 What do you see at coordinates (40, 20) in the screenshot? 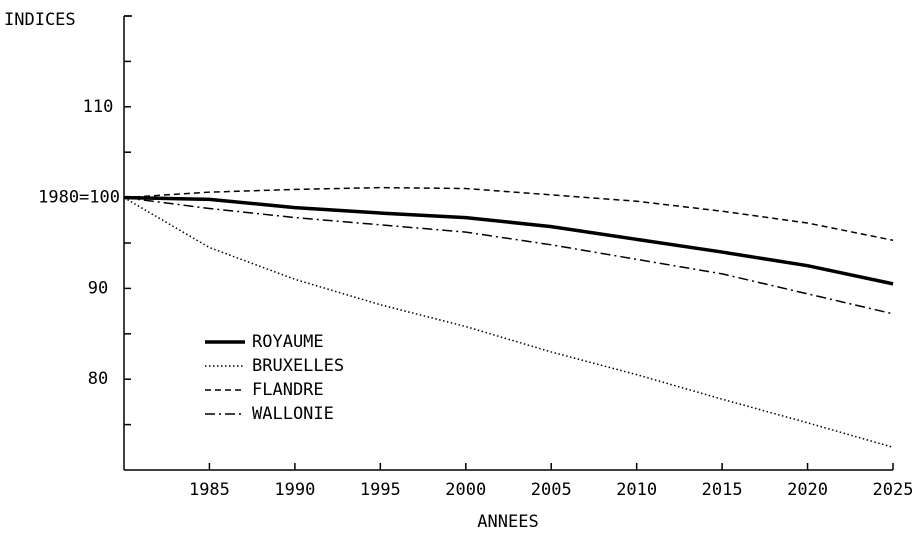
I see `y-axis-label: INDICES` at bounding box center [40, 20].